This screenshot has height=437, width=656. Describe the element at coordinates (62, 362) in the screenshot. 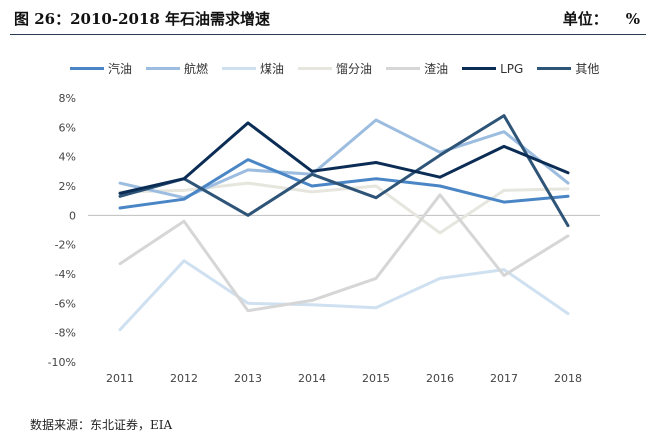

I see `y-tick-label: -10%` at that location.